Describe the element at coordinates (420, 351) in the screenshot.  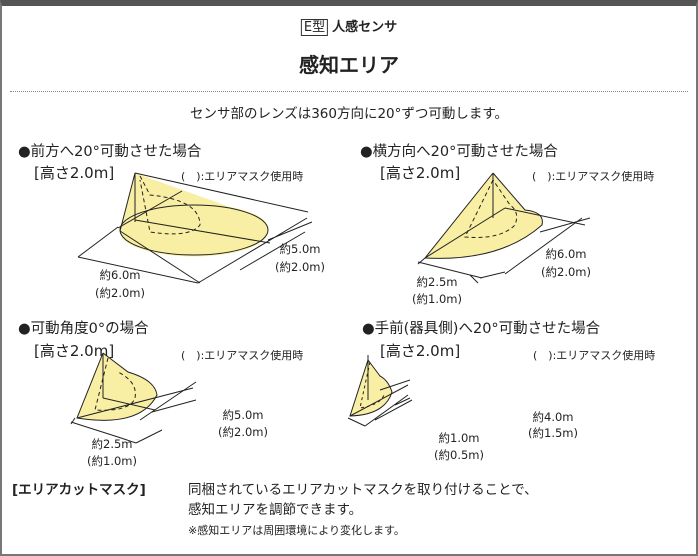
I see `panel-near-height: [高さ2.0m]` at that location.